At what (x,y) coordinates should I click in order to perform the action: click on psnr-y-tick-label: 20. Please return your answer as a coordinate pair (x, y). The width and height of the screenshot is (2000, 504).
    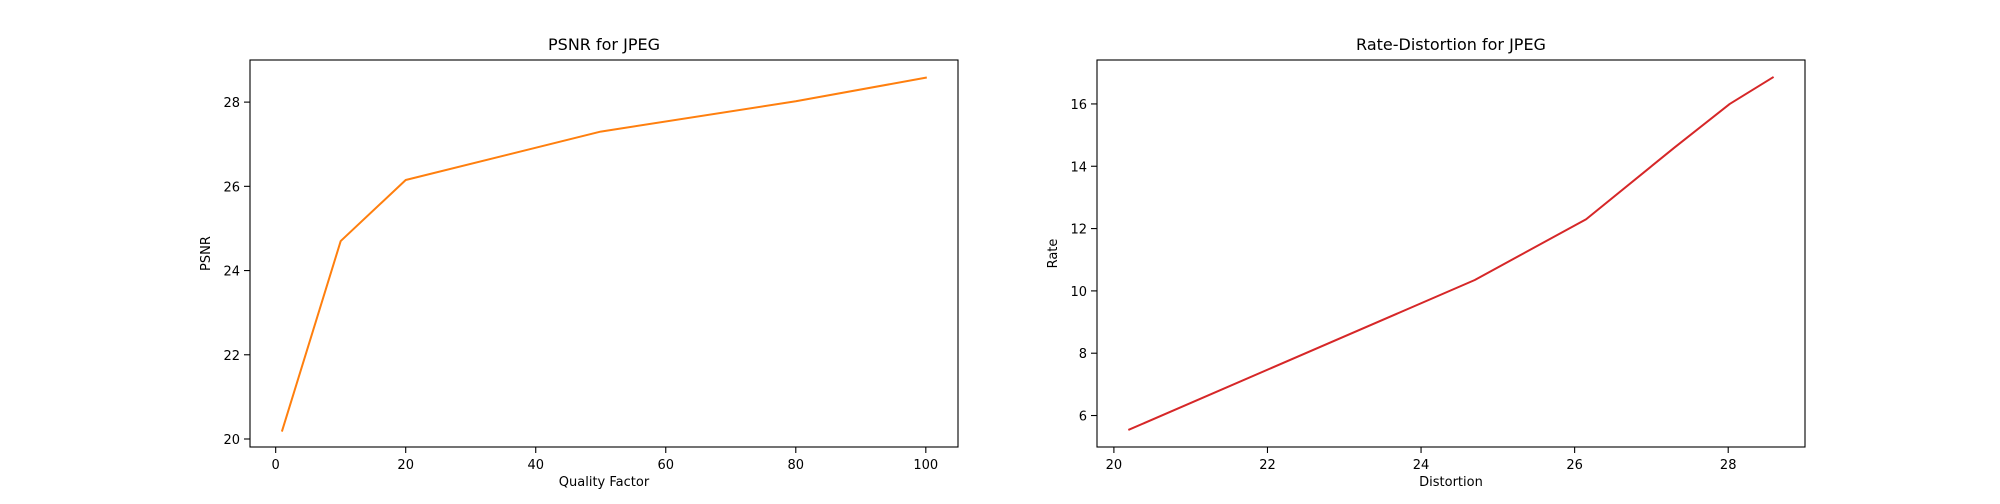
    Looking at the image, I should click on (231, 440).